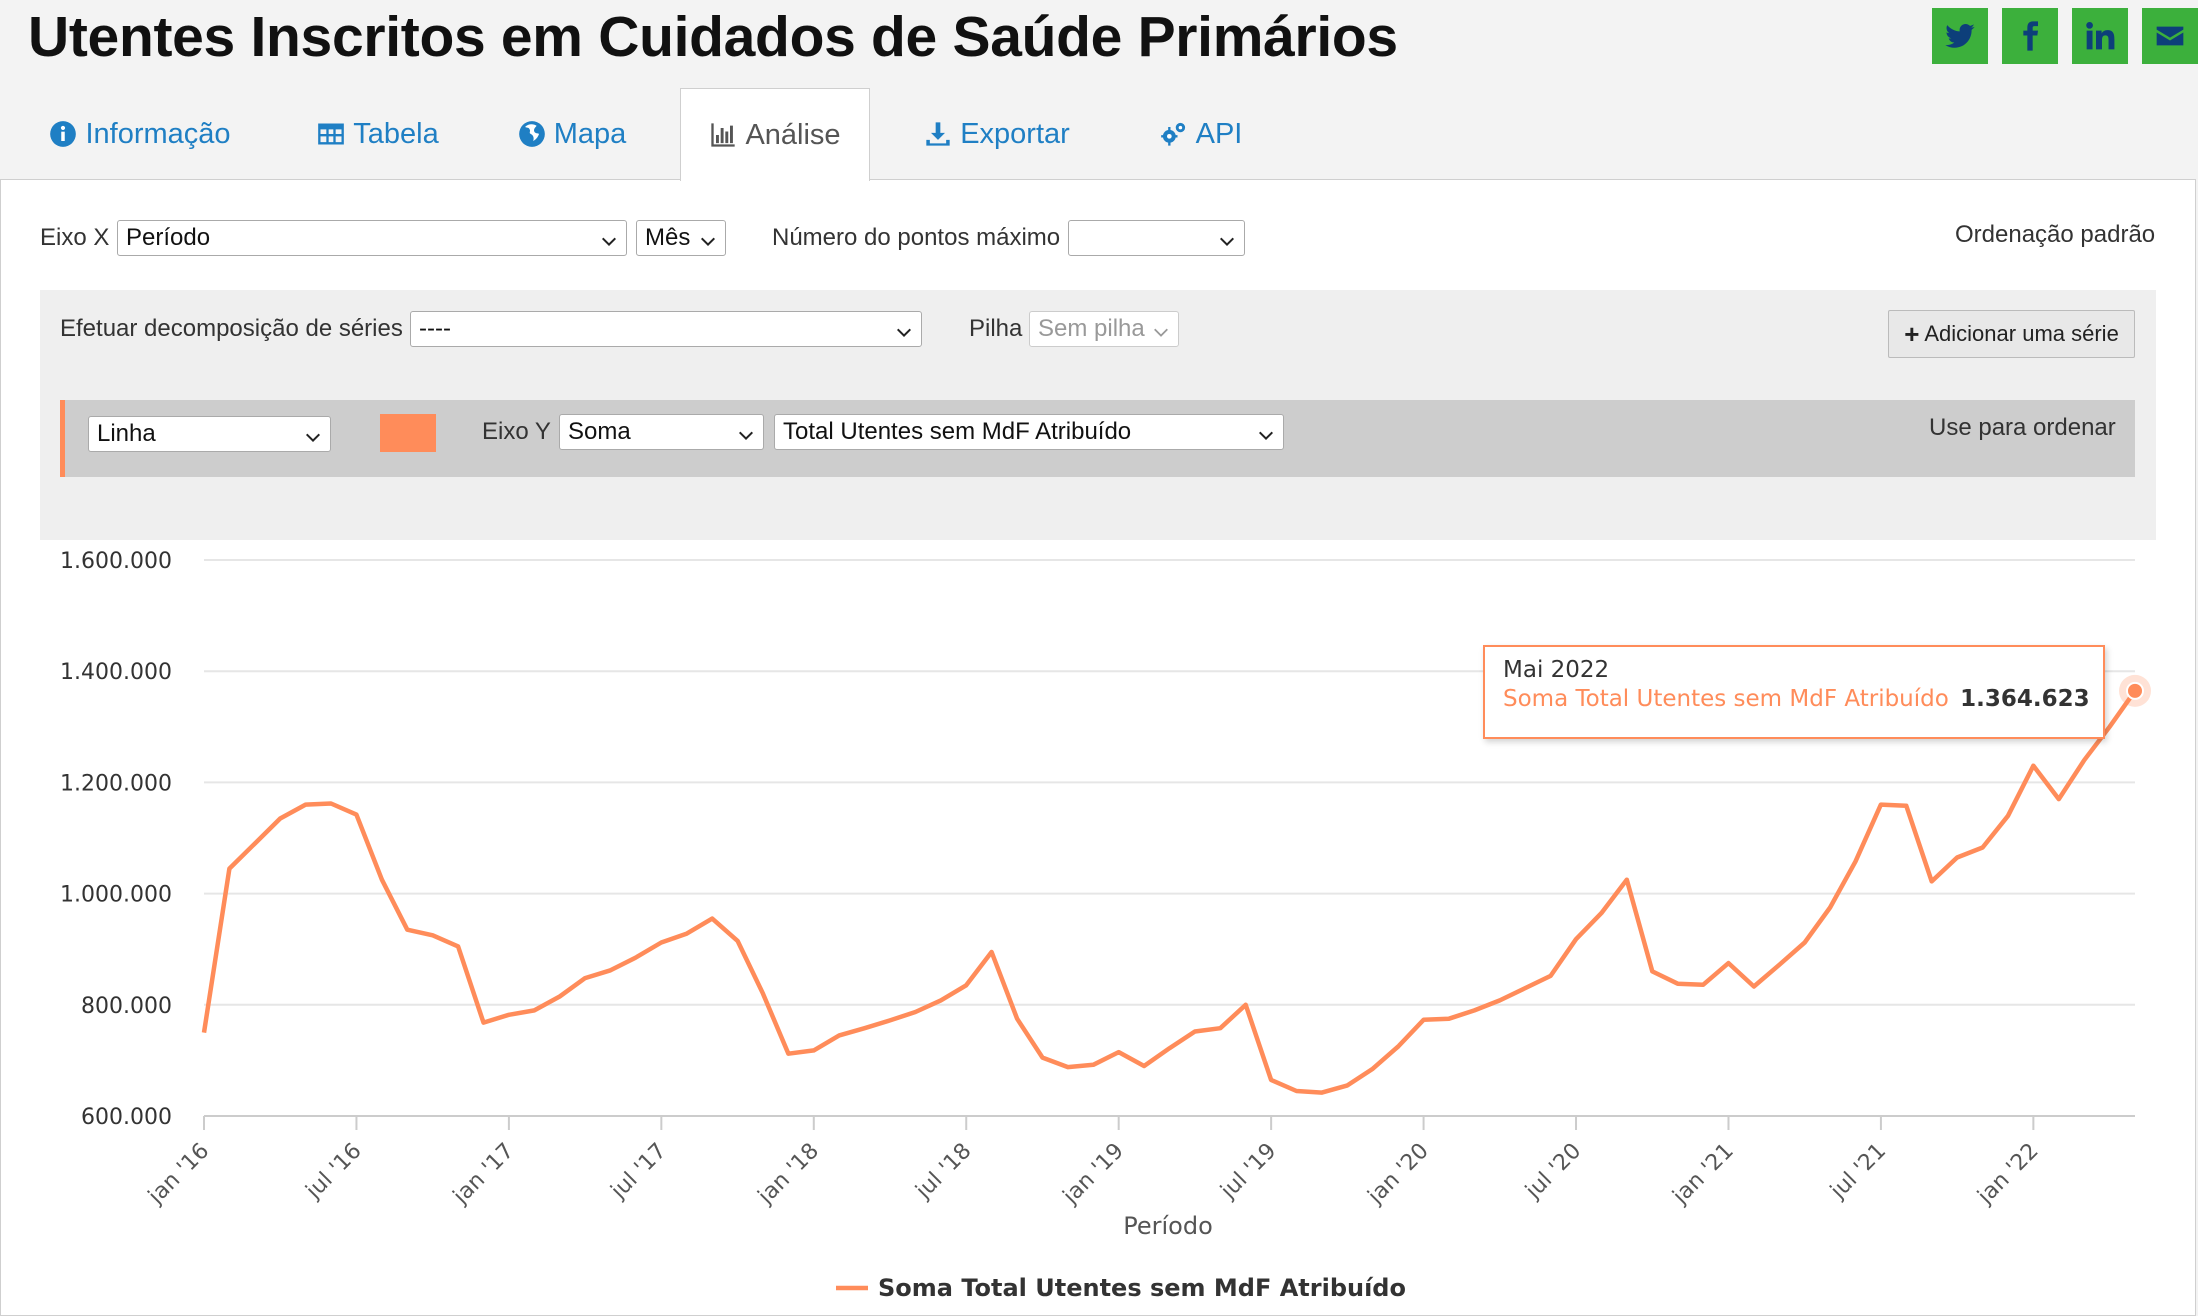  I want to click on tab-informacao: Informação, so click(140, 134).